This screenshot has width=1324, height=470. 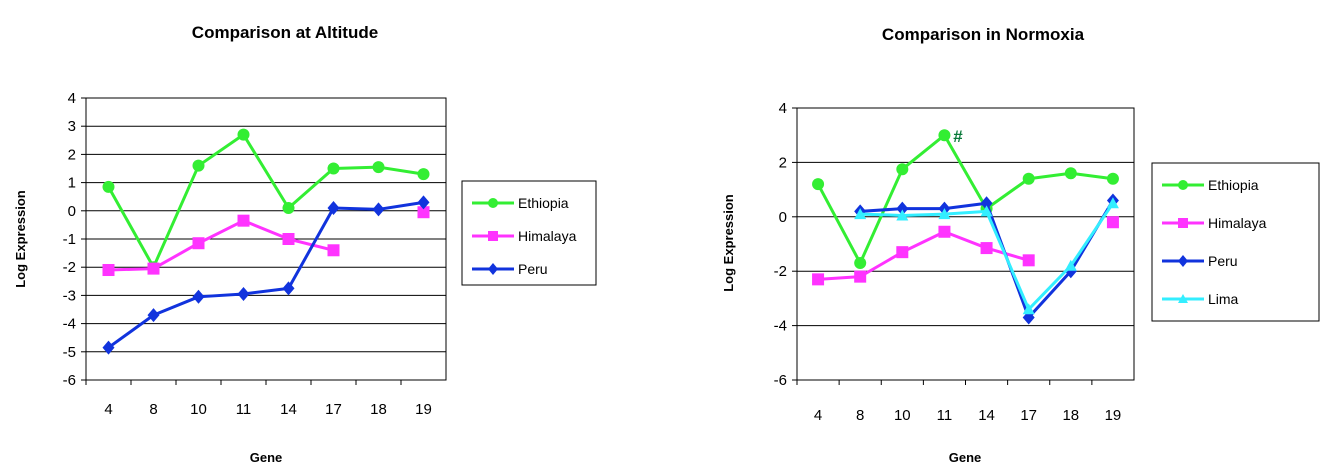 What do you see at coordinates (958, 136) in the screenshot?
I see `significance-marker: #` at bounding box center [958, 136].